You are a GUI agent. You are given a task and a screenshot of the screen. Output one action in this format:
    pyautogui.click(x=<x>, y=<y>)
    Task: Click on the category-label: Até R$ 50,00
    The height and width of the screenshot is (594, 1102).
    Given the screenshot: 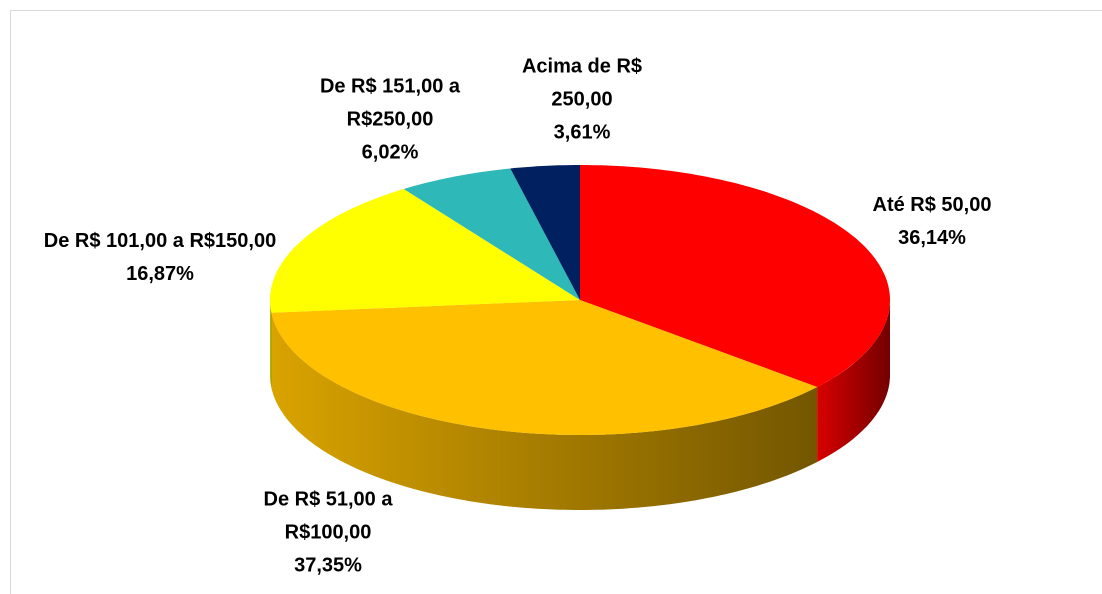 What is the action you would take?
    pyautogui.click(x=932, y=205)
    